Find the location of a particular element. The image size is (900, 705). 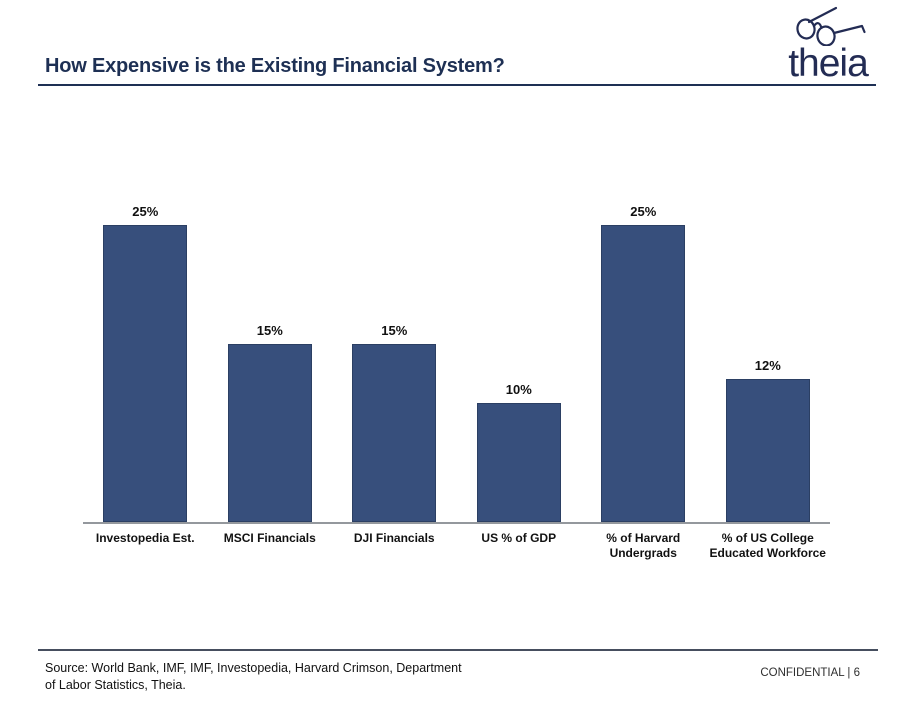

bar-column: 12% is located at coordinates (768, 440).